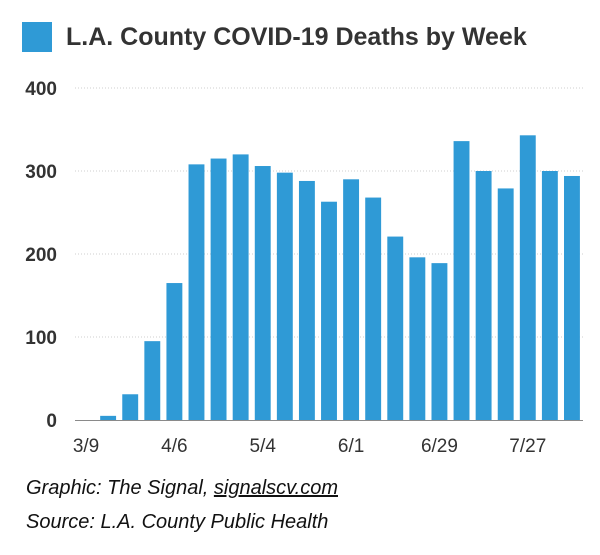  I want to click on y-tick-label: 400, so click(41, 89).